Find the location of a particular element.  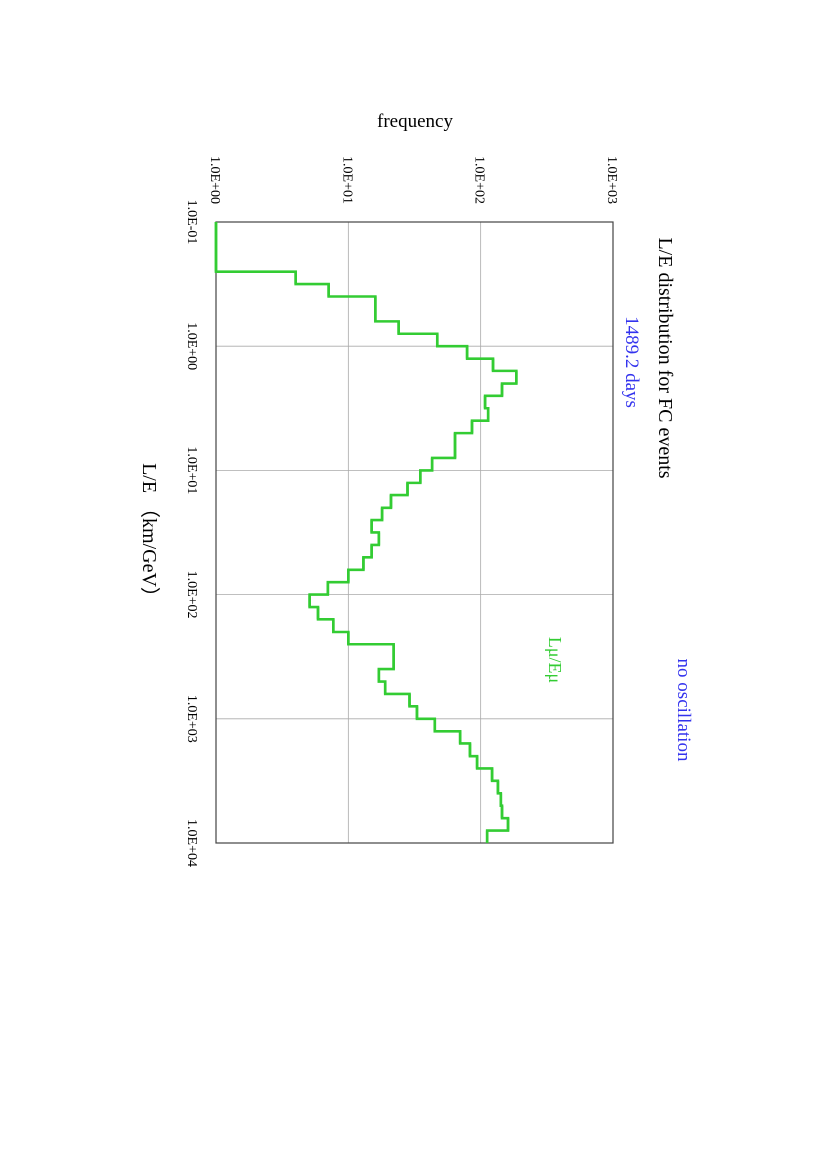

x-tick-label: 1.0E+02 is located at coordinates (191, 595).